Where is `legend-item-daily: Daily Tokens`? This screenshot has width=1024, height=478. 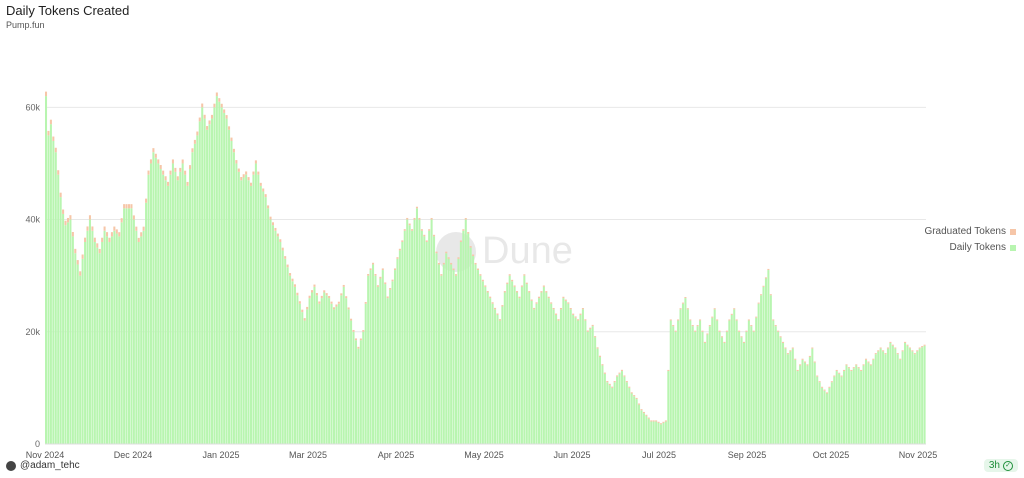
legend-item-daily: Daily Tokens is located at coordinates (970, 247).